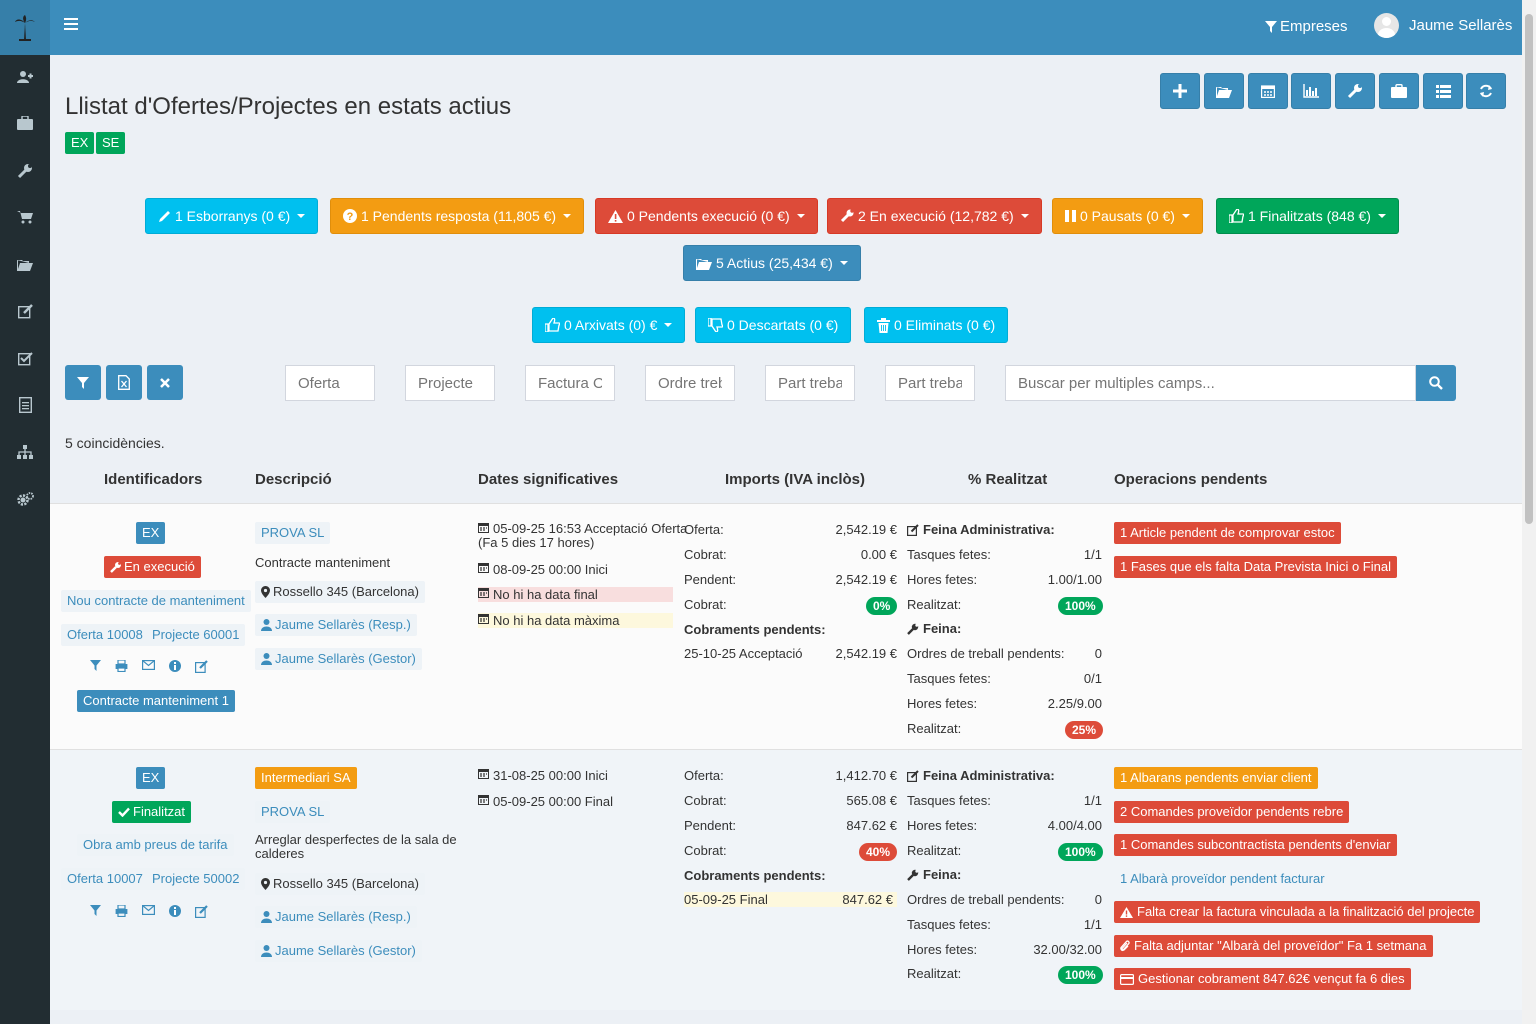 Image resolution: width=1536 pixels, height=1024 pixels. Describe the element at coordinates (1443, 91) in the screenshot. I see `list-view-button` at that location.